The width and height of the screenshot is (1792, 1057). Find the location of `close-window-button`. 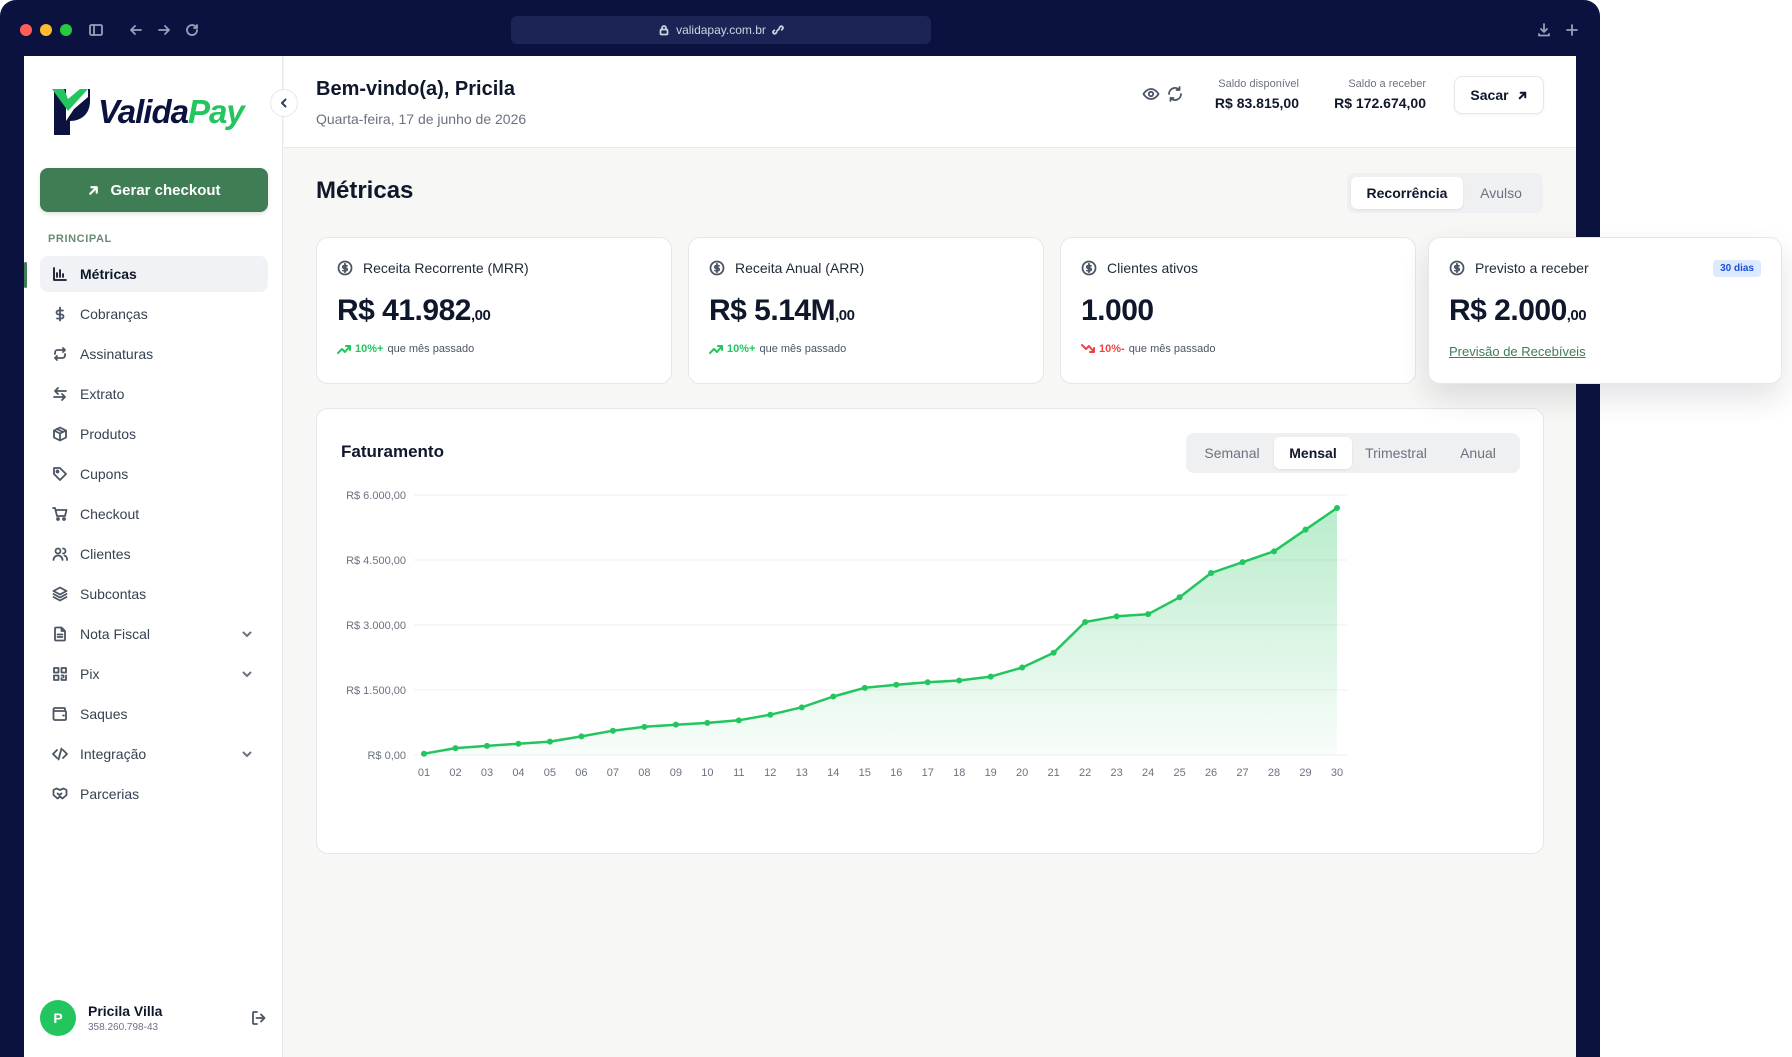

close-window-button is located at coordinates (26, 30).